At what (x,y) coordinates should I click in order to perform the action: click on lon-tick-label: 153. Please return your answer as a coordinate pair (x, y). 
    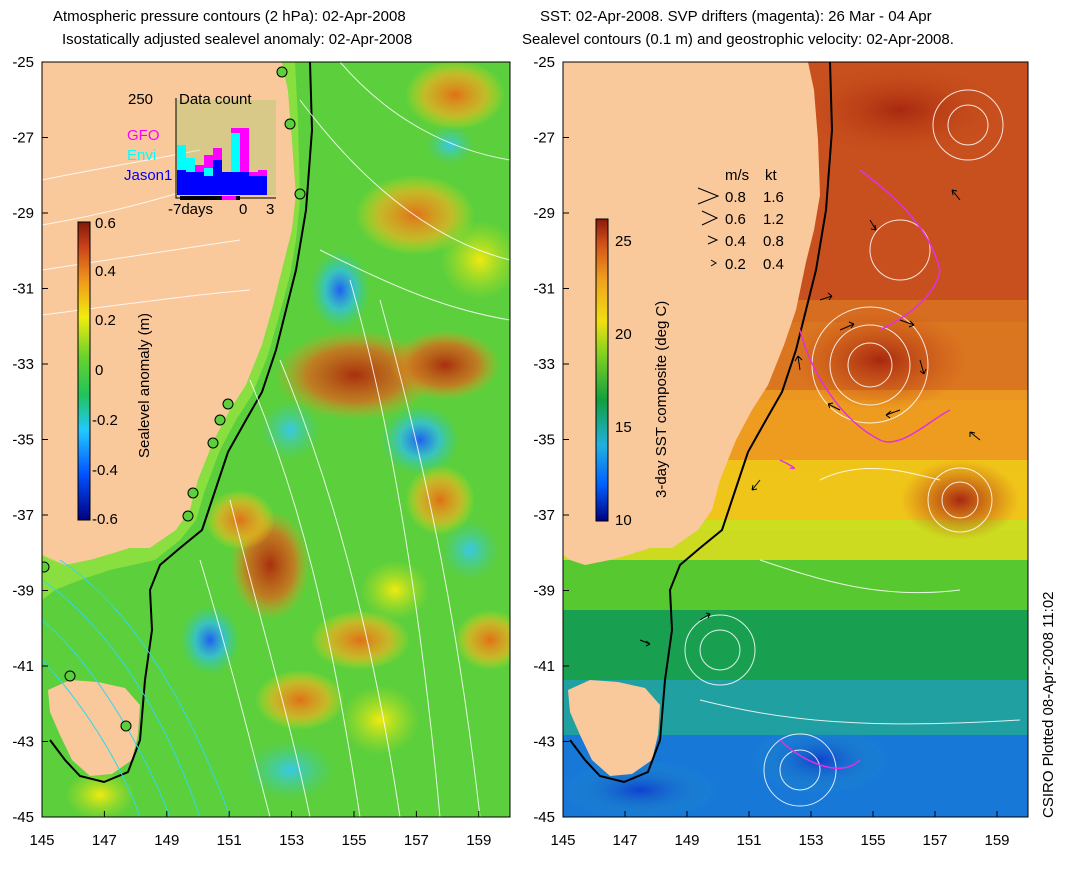
    Looking at the image, I should click on (810, 840).